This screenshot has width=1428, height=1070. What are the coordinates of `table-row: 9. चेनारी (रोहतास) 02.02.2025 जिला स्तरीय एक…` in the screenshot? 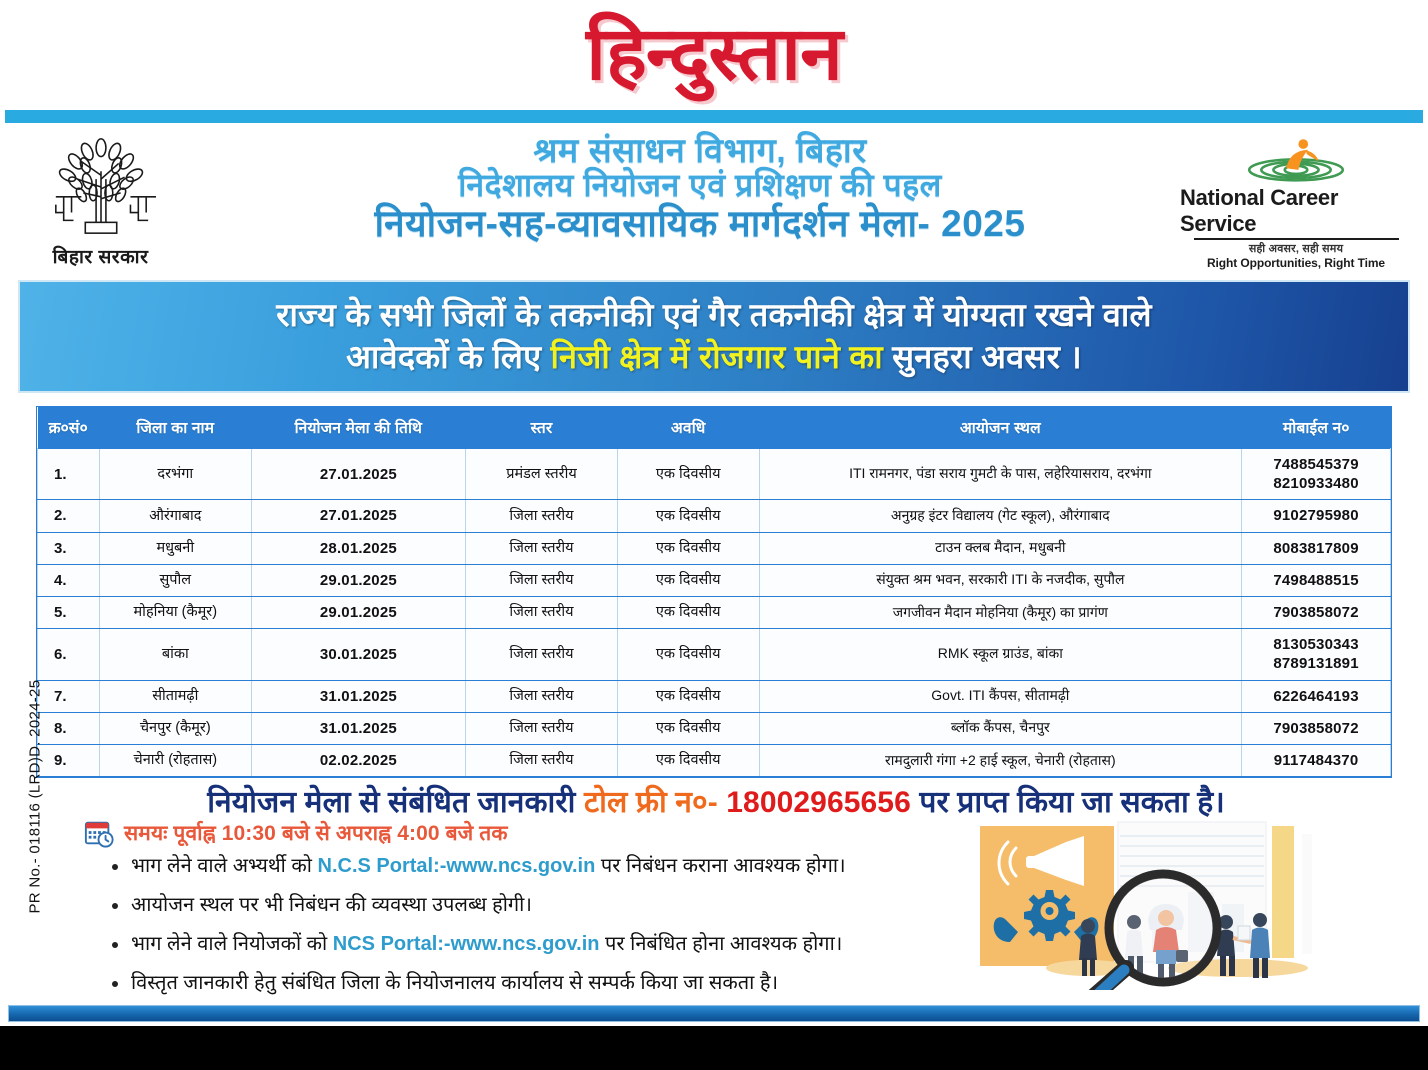 It's located at (714, 760).